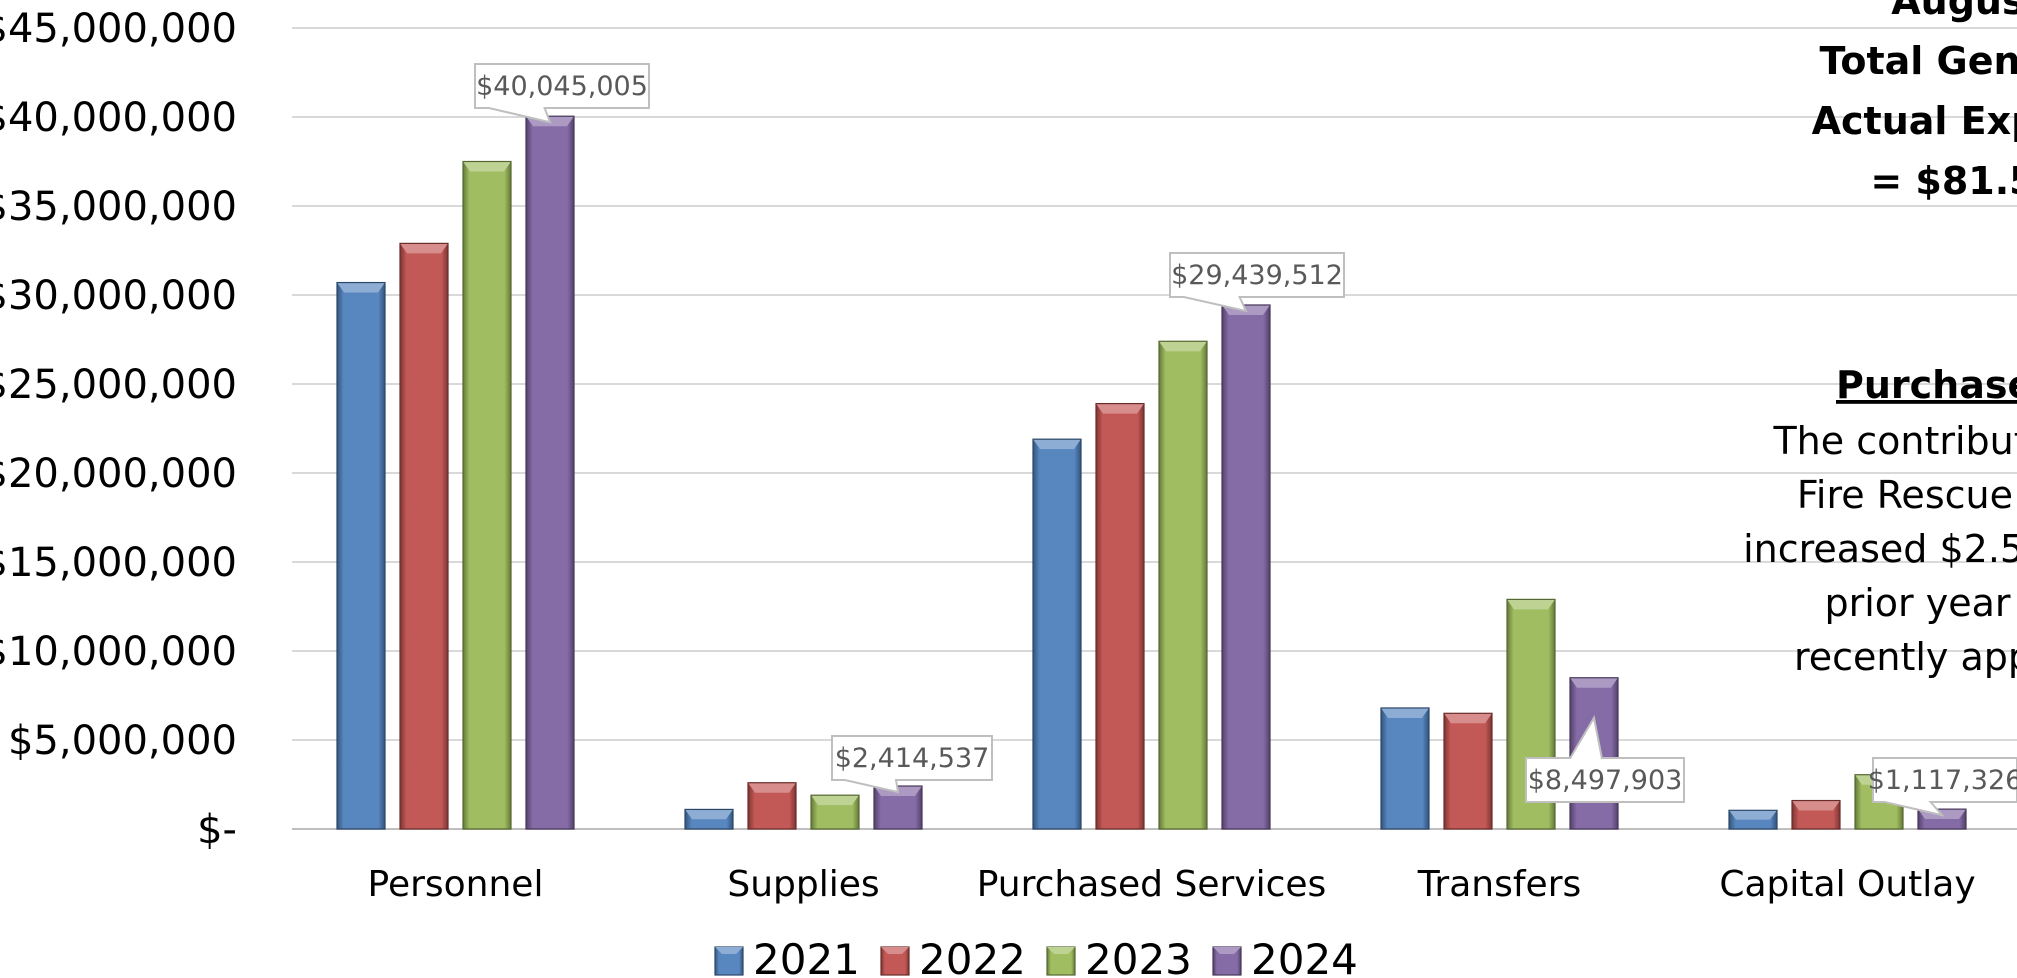  What do you see at coordinates (1918, 61) in the screenshot?
I see `side-heading-line-2: Total Gen` at bounding box center [1918, 61].